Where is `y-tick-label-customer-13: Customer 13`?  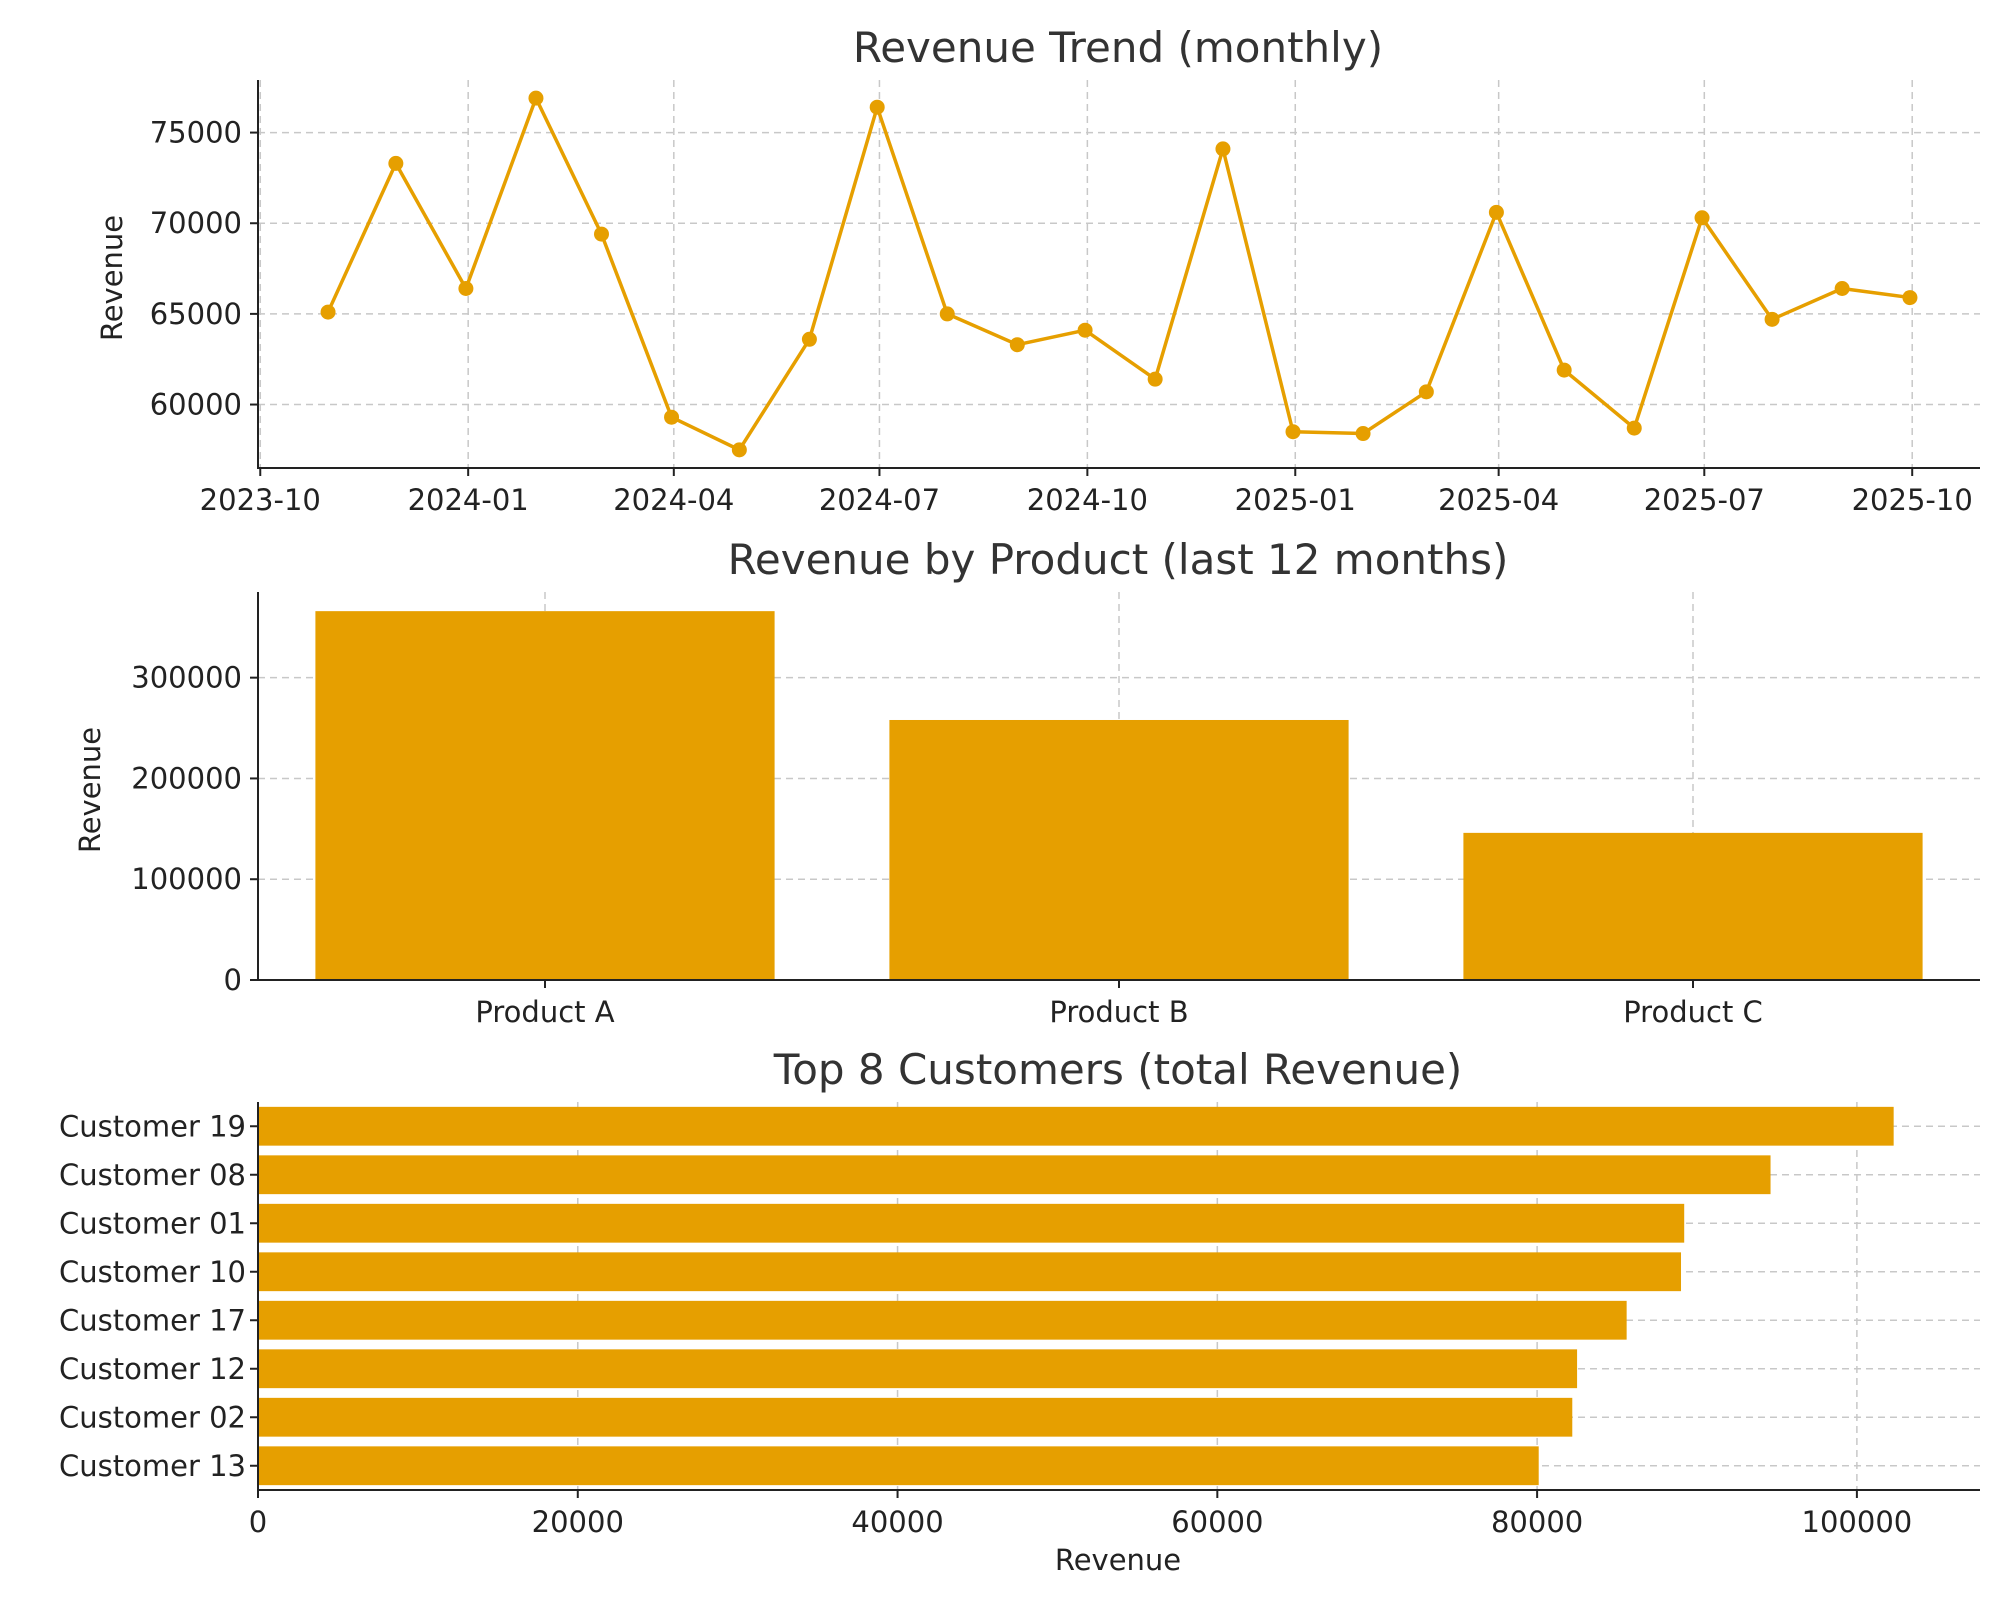 y-tick-label-customer-13: Customer 13 is located at coordinates (152, 1466).